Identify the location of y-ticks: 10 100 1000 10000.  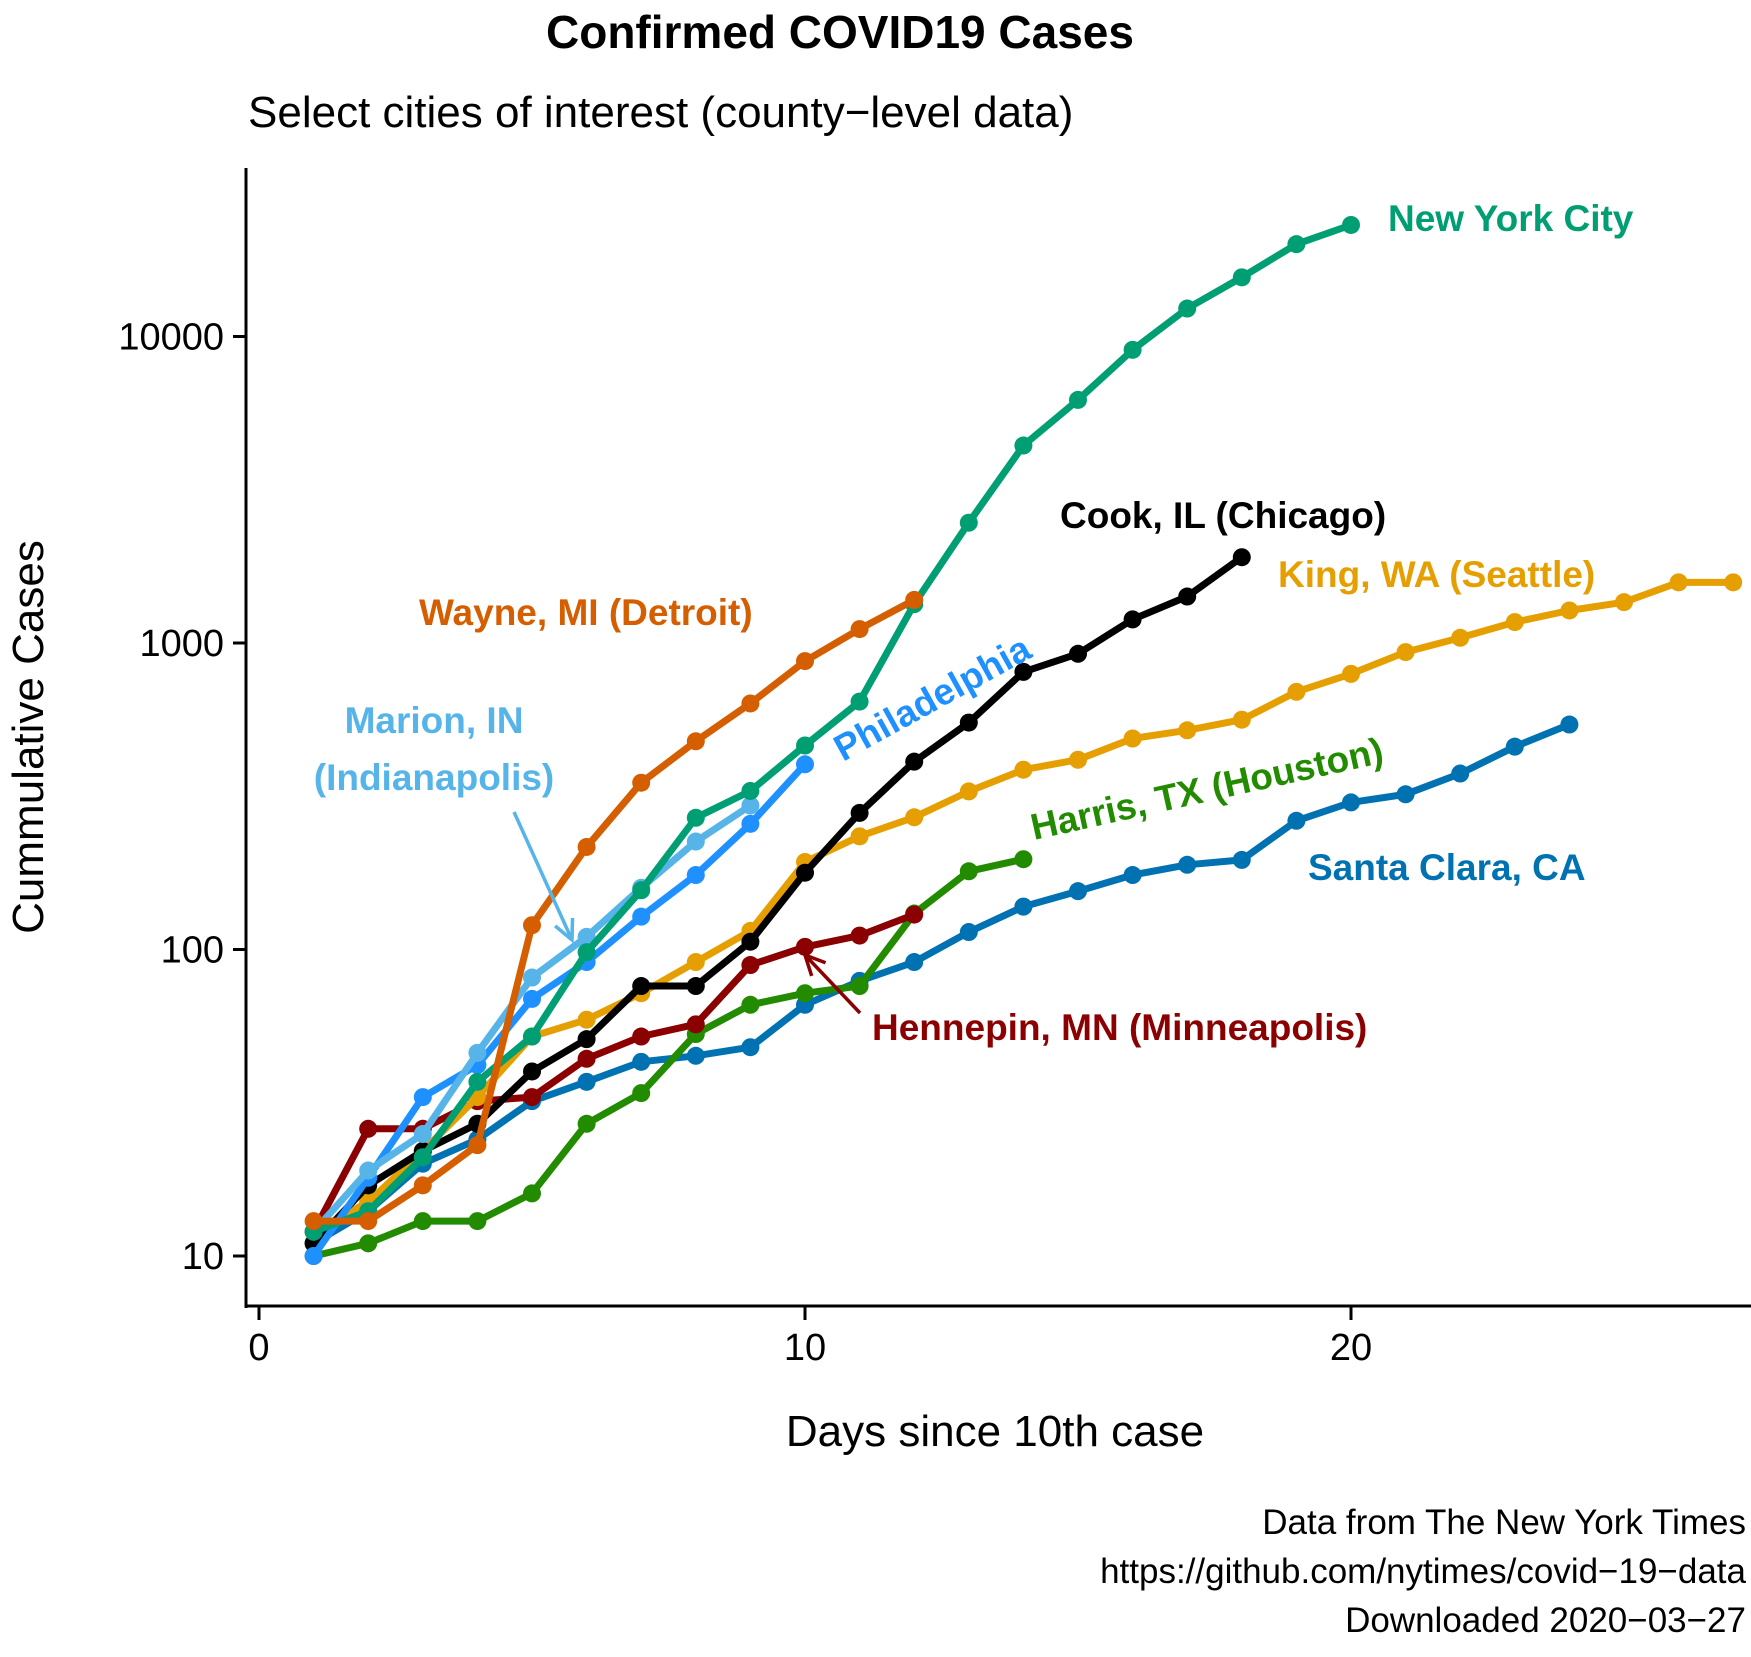
(182, 797).